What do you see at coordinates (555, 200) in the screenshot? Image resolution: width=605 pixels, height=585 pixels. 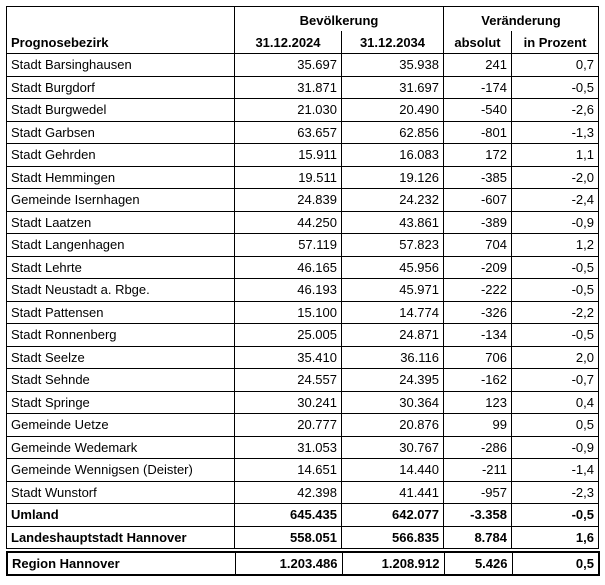 I see `value-cell: -2,4` at bounding box center [555, 200].